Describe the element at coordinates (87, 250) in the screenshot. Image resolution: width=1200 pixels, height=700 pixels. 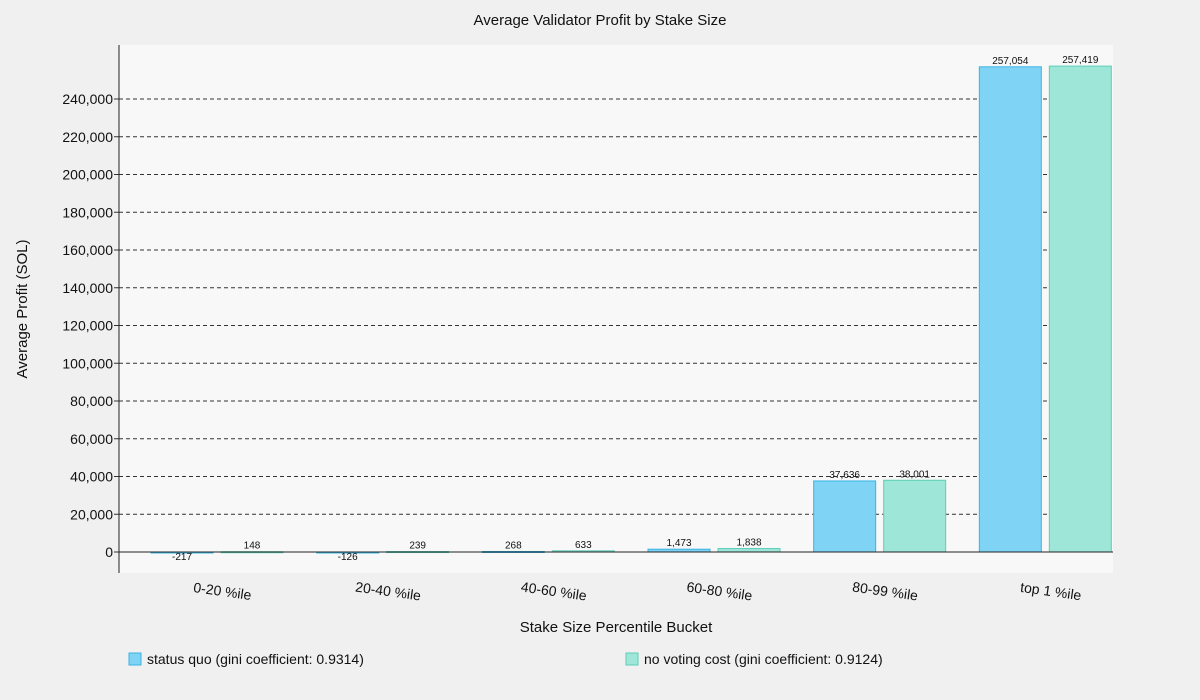
I see `y-tick-label: 160,000` at that location.